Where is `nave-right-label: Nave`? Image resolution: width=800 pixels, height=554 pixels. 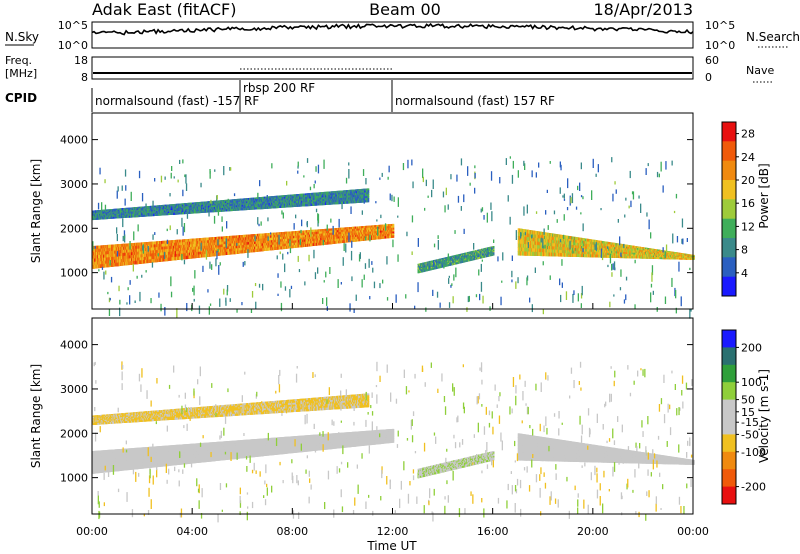 nave-right-label: Nave is located at coordinates (760, 70).